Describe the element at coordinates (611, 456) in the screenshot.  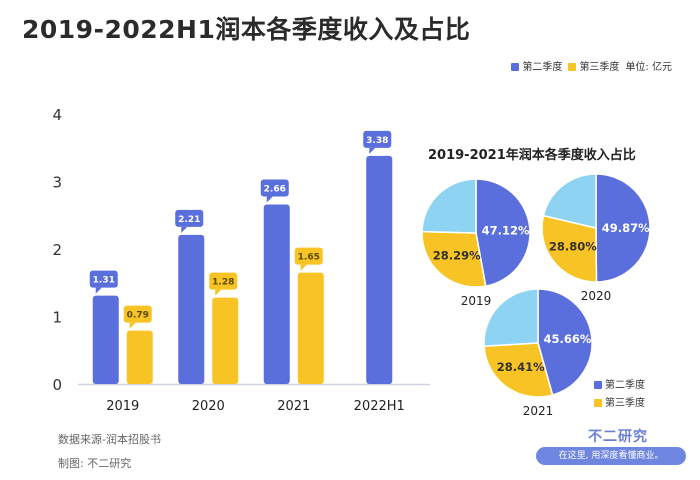
I see `brand-slogan: 在这里, 用深度看懂商业。` at that location.